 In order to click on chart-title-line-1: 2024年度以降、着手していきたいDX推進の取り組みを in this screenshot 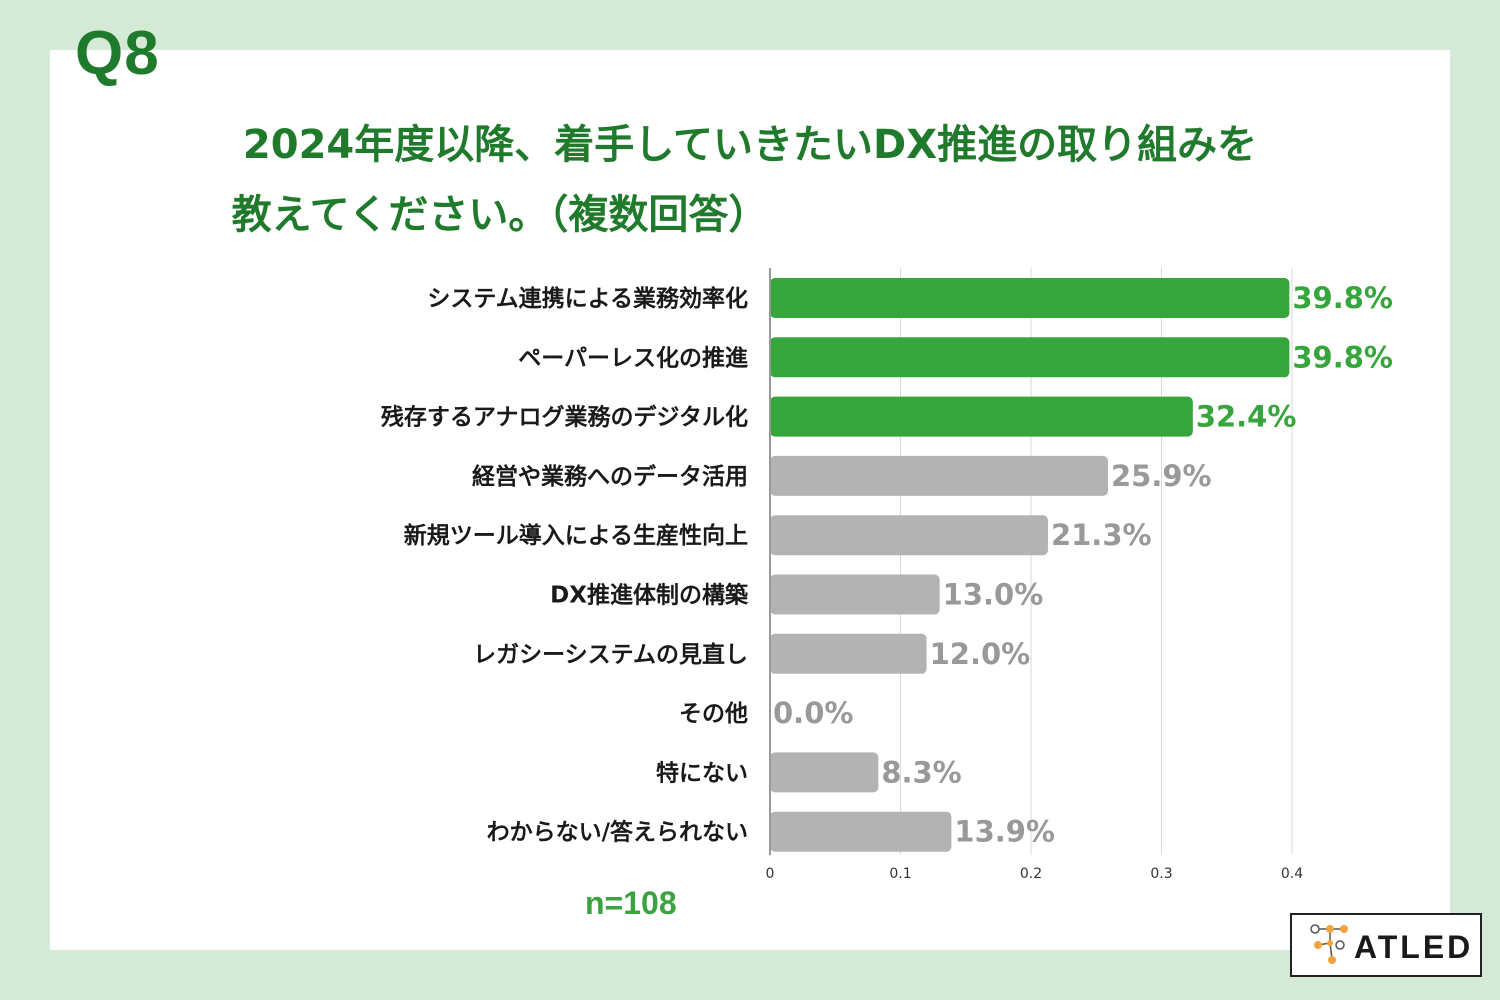, I will do `click(750, 145)`.